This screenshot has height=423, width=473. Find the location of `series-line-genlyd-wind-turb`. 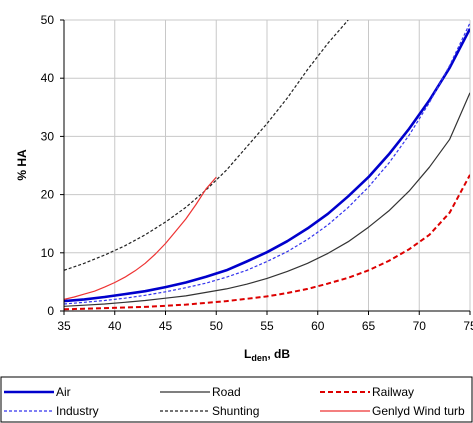

series-line-genlyd-wind-turb is located at coordinates (140, 238).